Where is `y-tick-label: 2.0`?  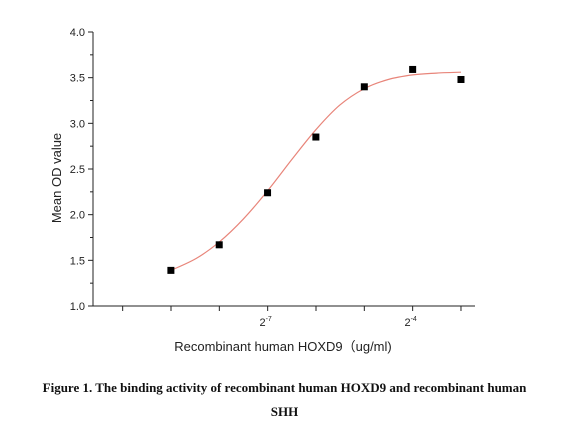
y-tick-label: 2.0 is located at coordinates (77, 216).